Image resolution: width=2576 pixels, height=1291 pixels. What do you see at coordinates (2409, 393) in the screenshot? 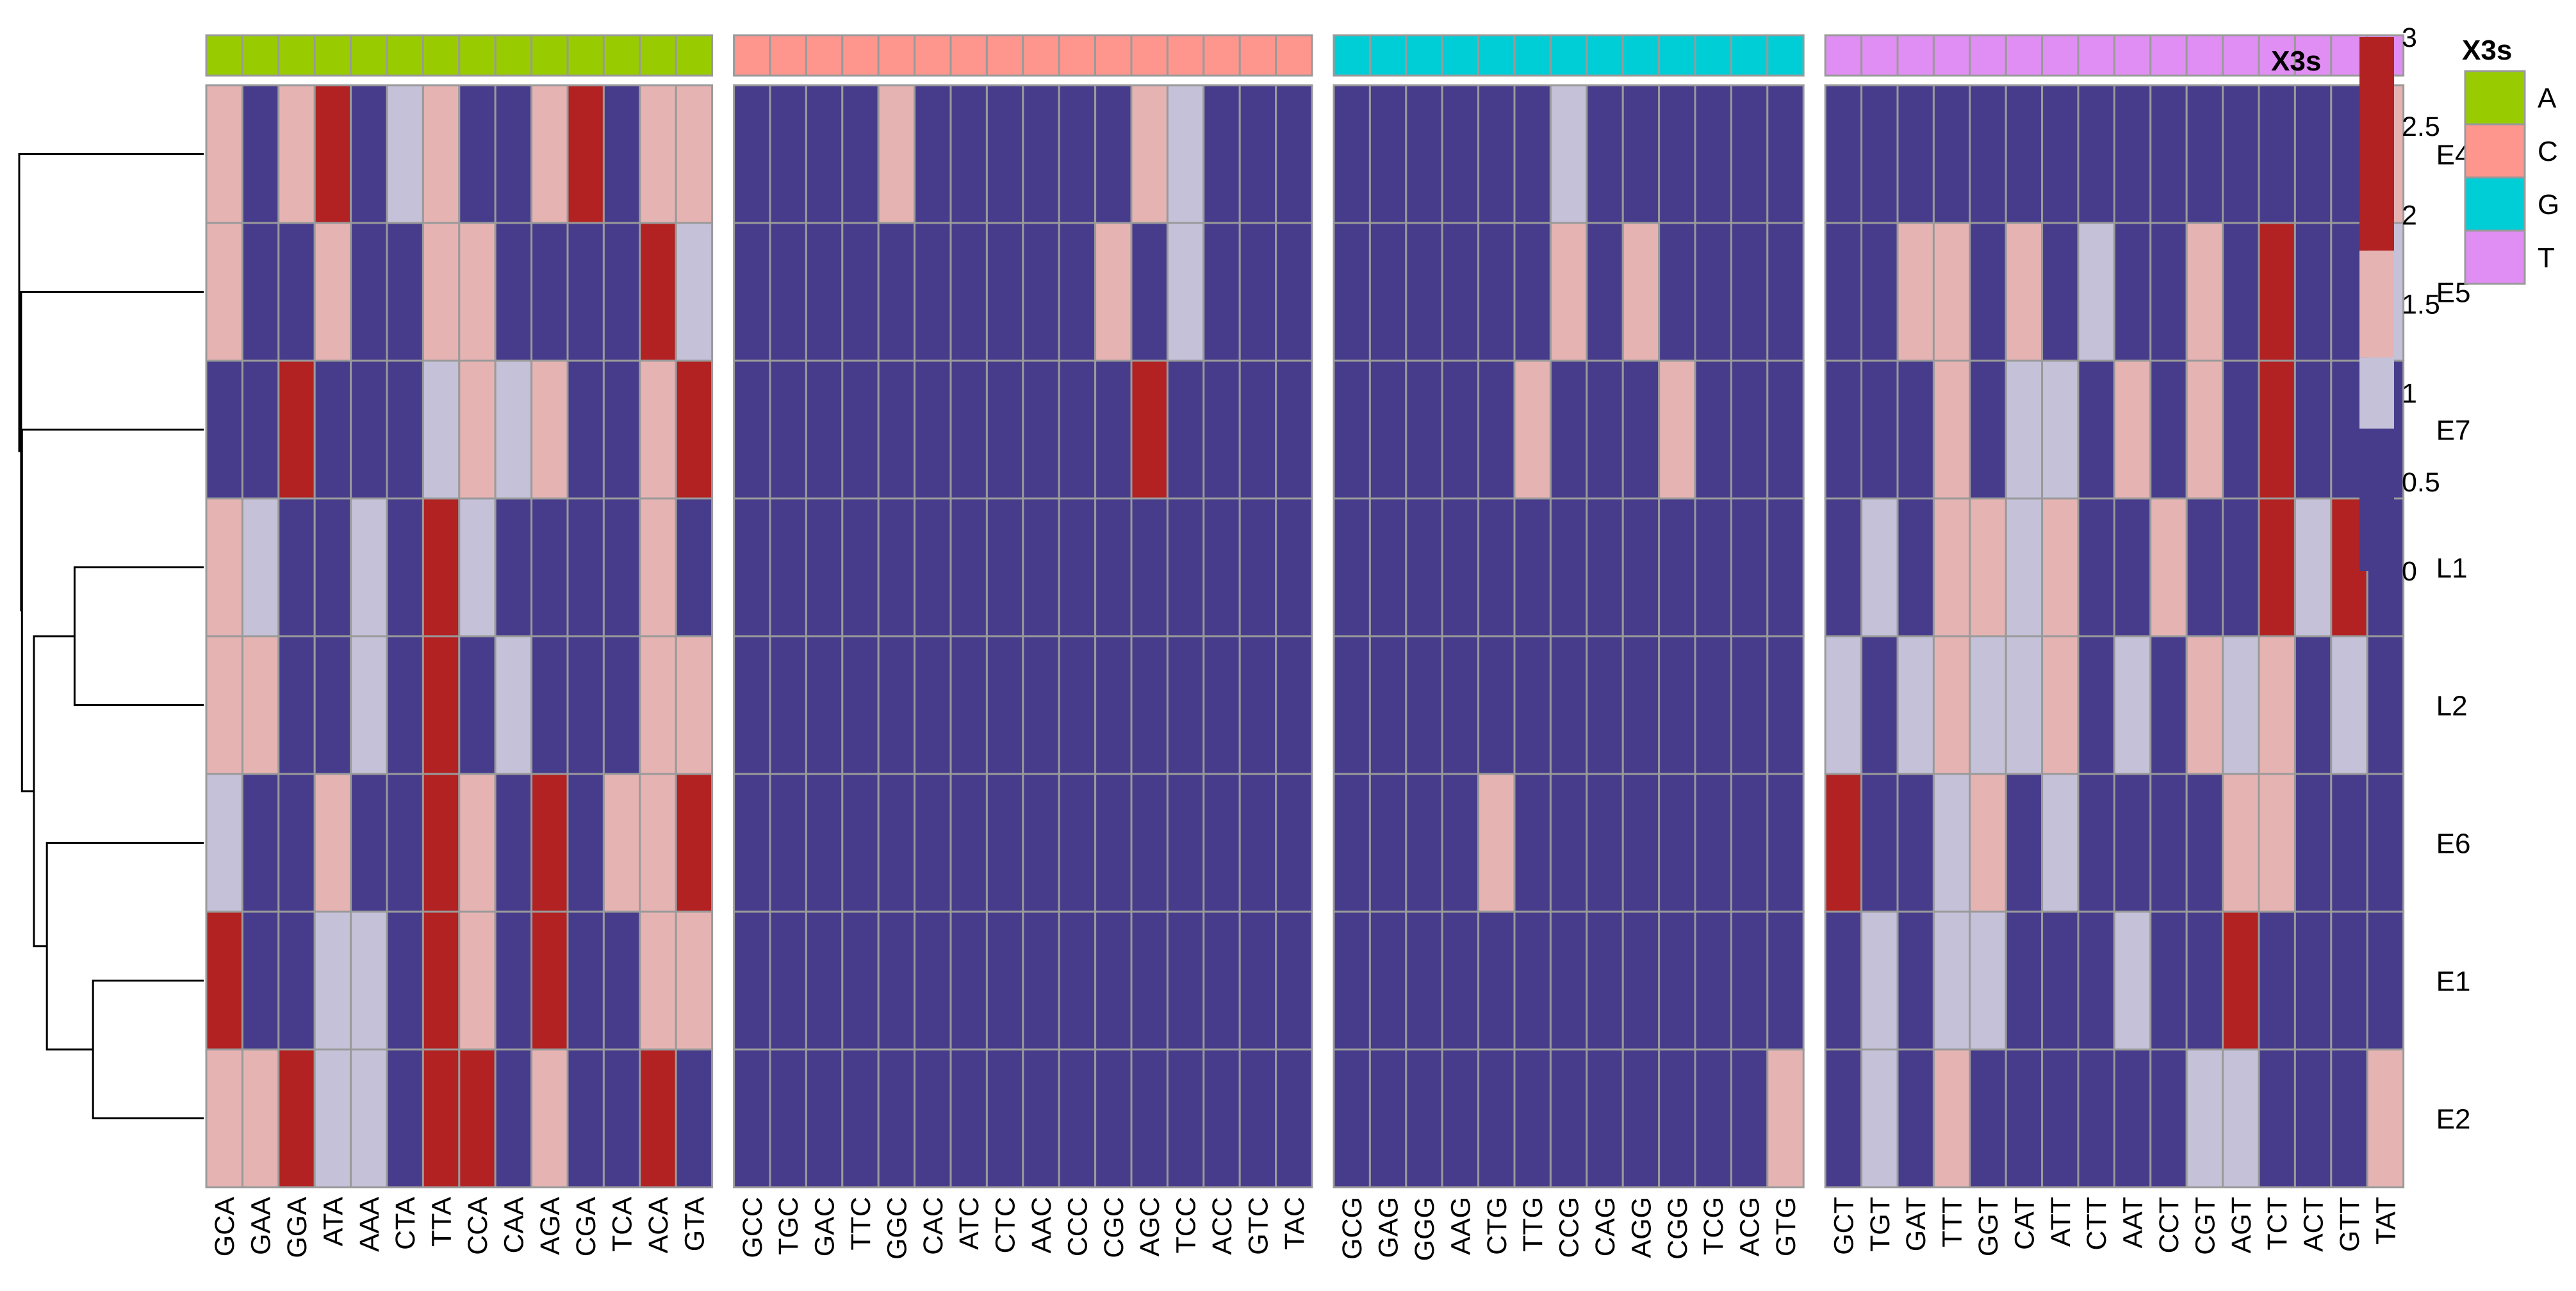
I see `colorbar-tick-label: 1` at bounding box center [2409, 393].